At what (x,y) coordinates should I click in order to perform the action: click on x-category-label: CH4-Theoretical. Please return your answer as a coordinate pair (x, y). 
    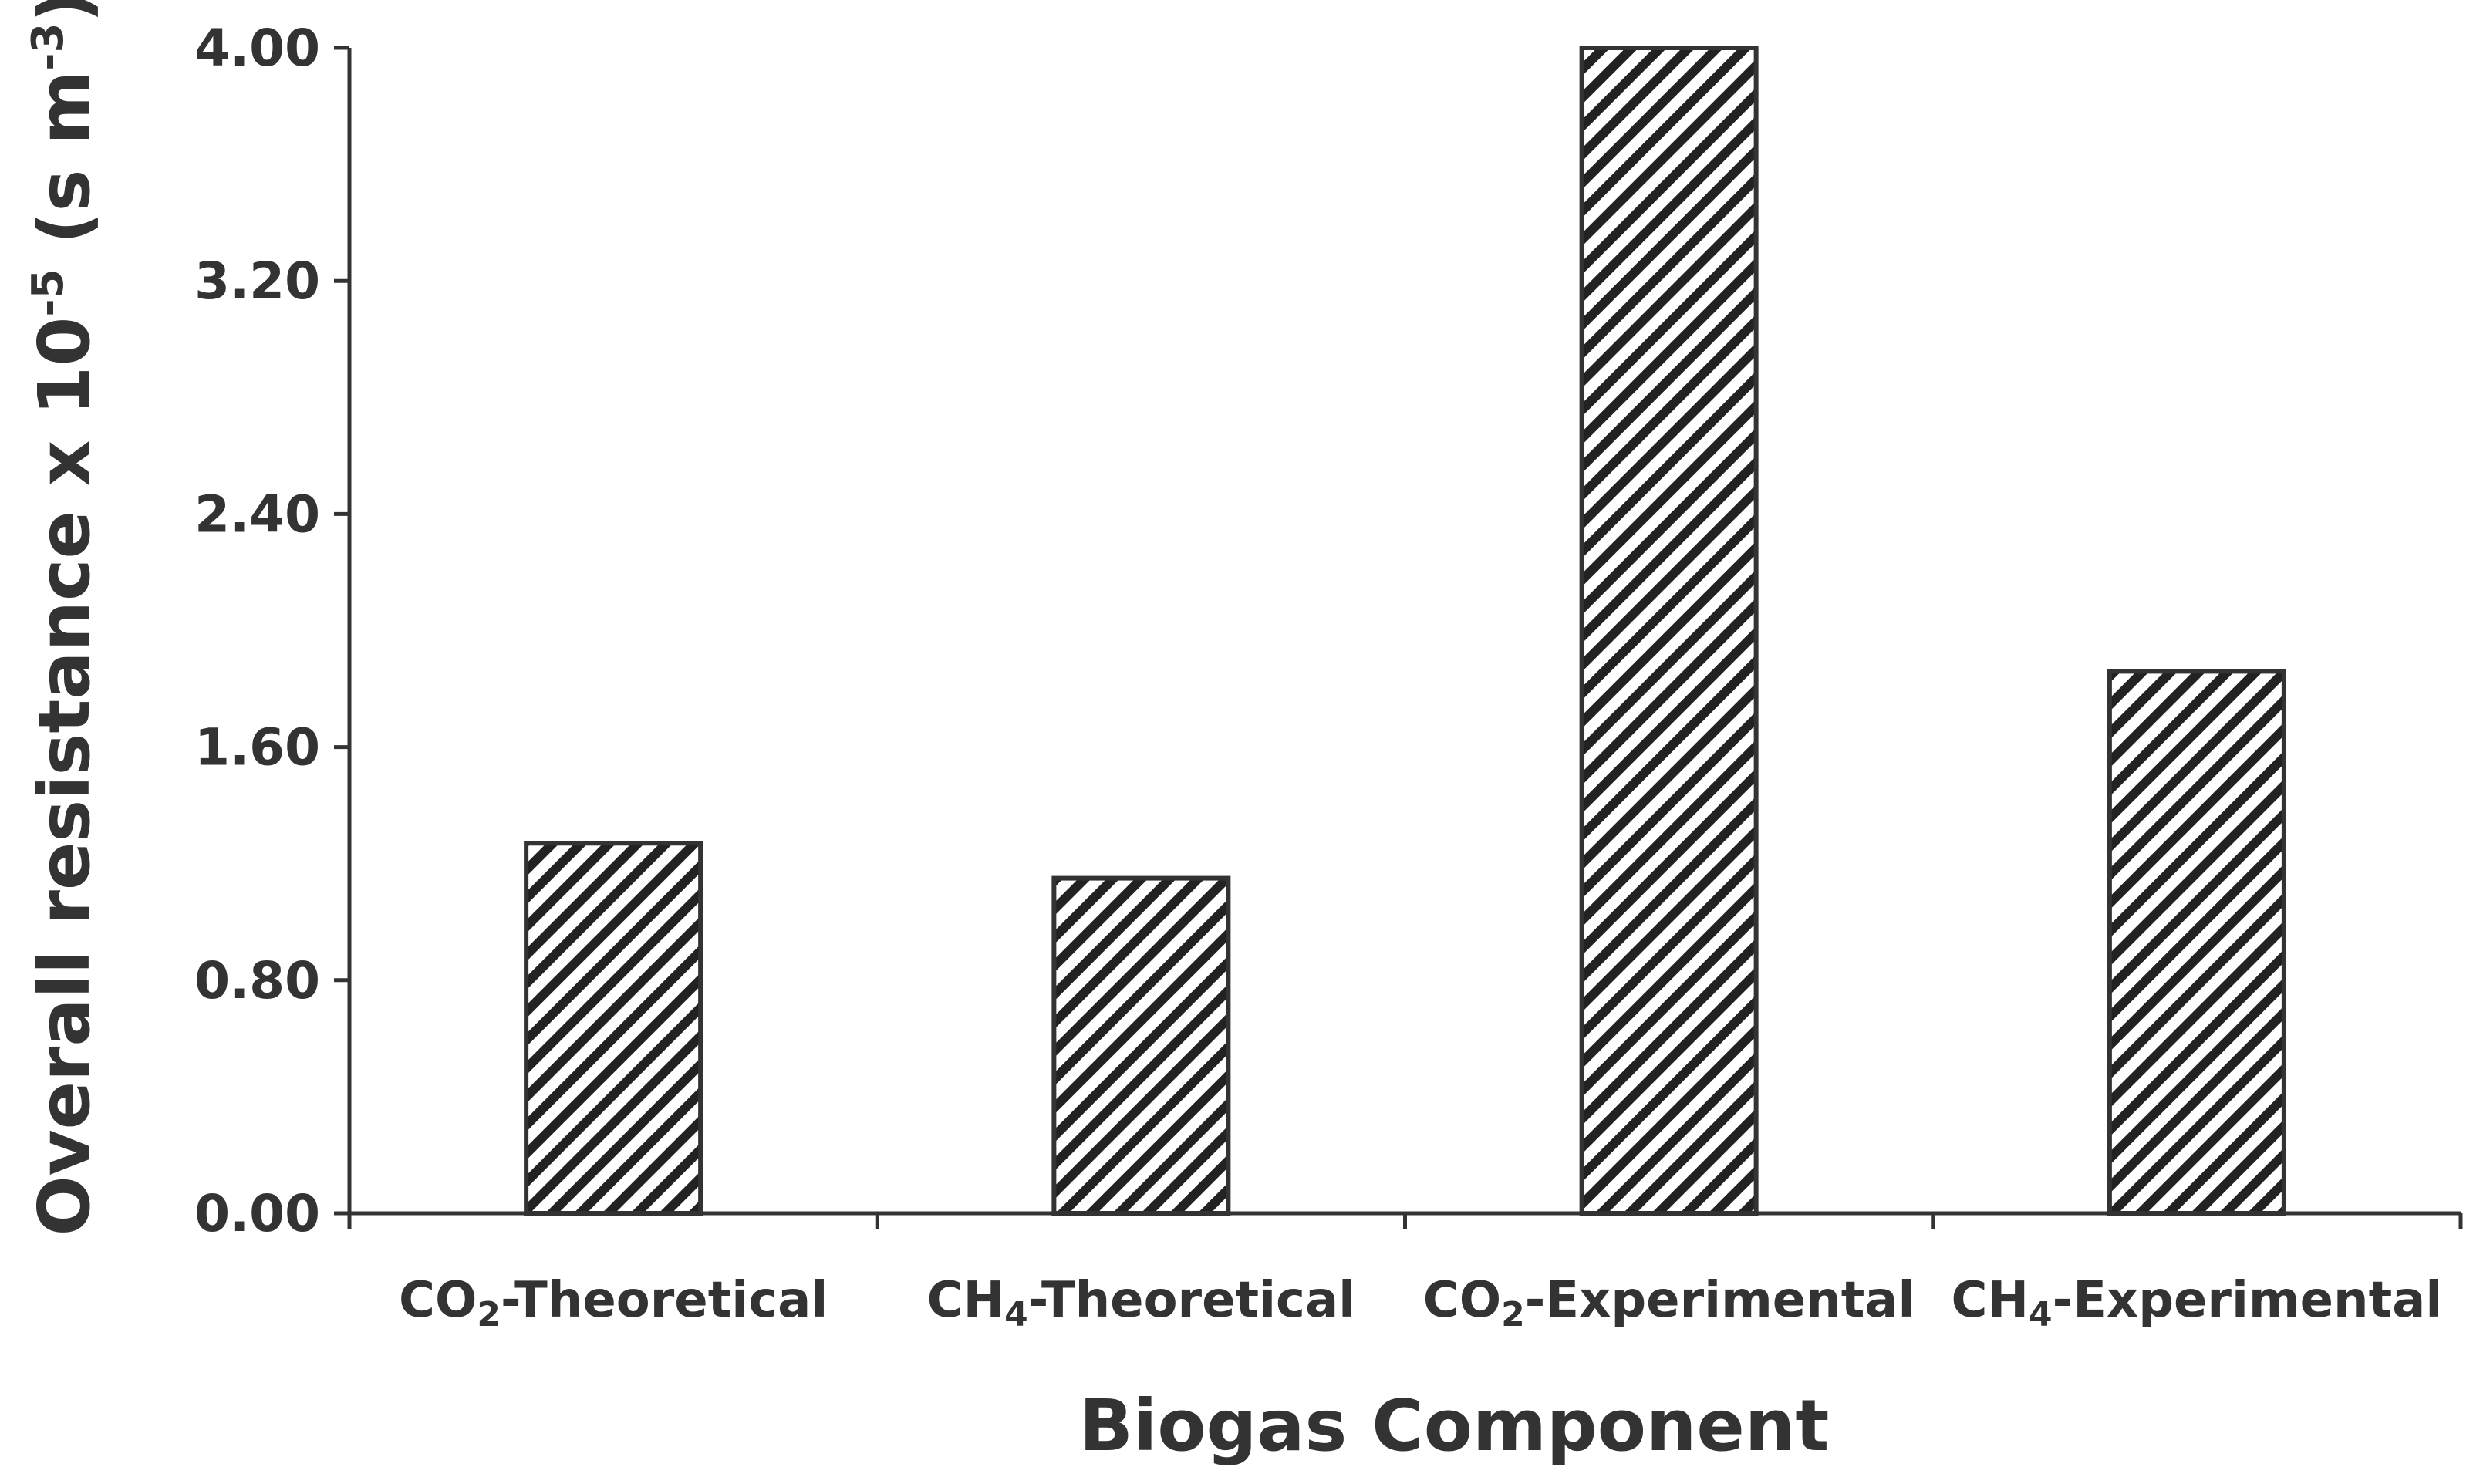
    Looking at the image, I should click on (1141, 1303).